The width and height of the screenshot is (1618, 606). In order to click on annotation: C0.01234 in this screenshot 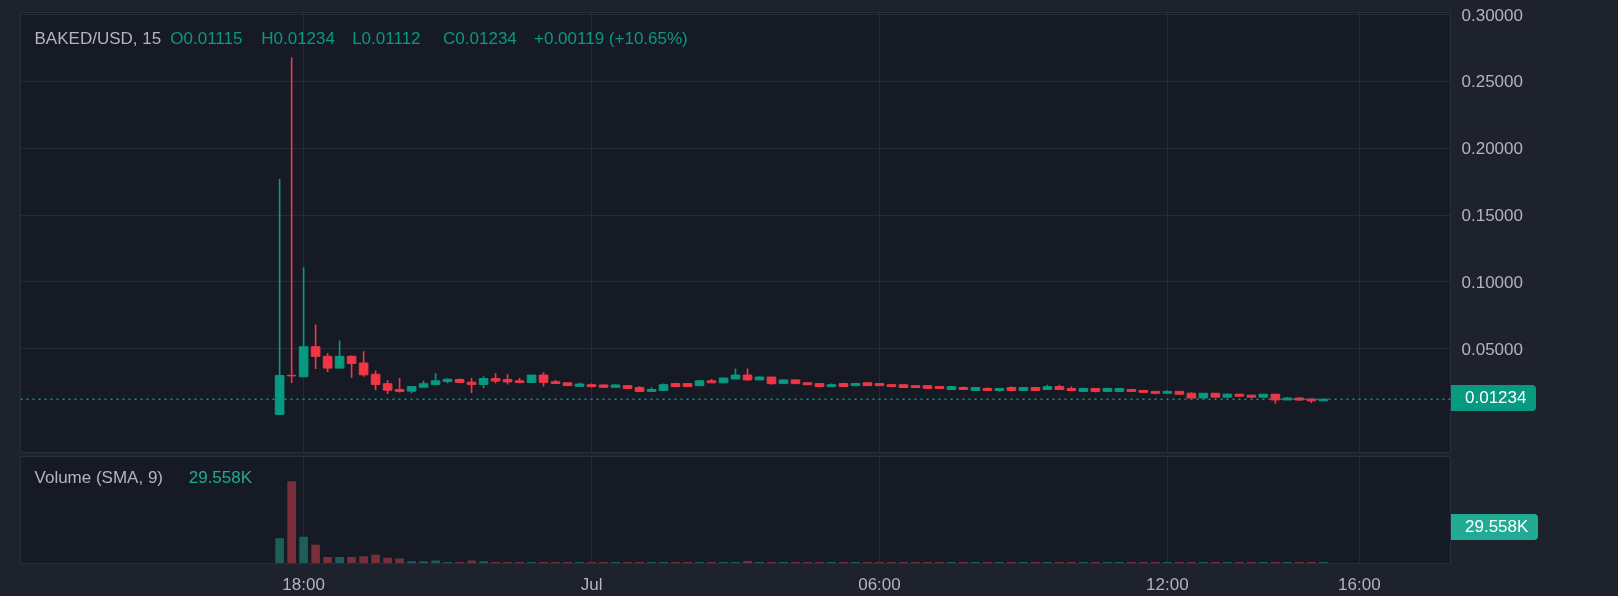, I will do `click(480, 39)`.